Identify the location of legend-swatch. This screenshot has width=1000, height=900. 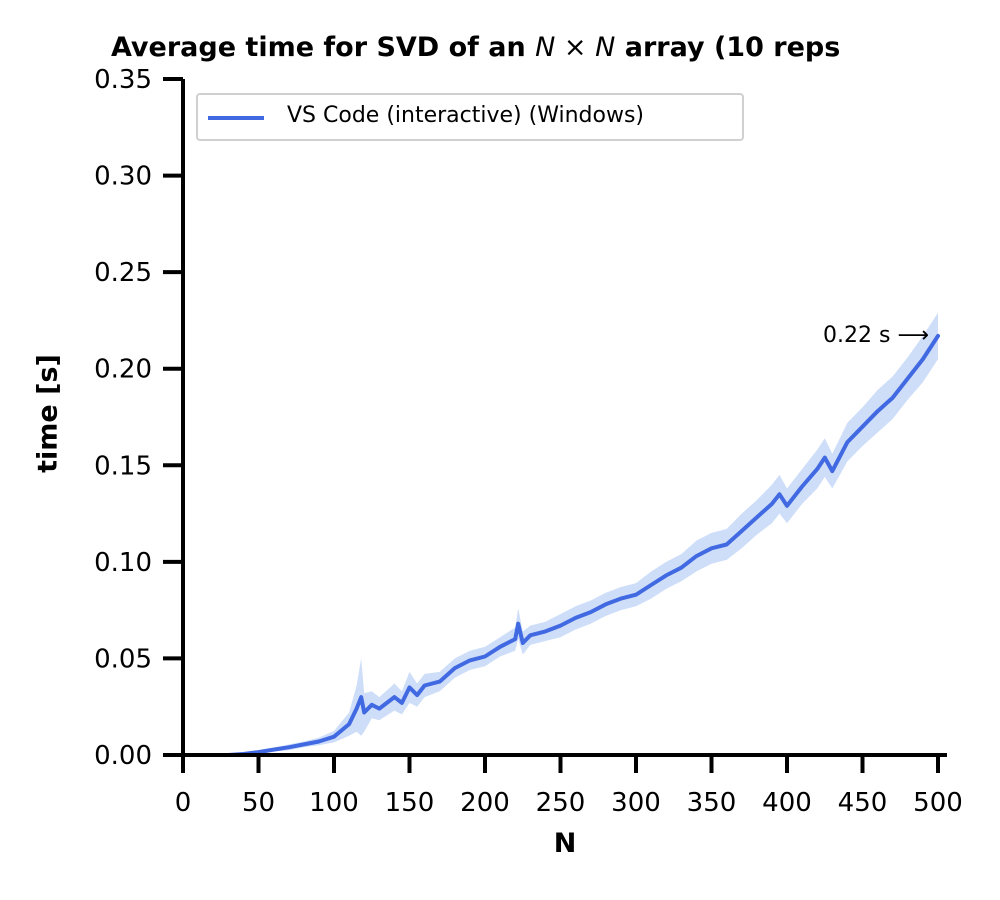
(236, 118).